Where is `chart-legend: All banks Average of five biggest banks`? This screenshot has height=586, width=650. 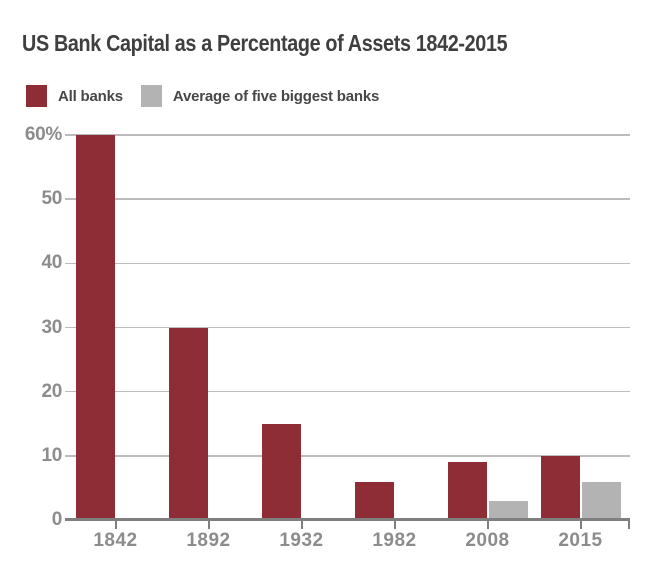 chart-legend: All banks Average of five biggest banks is located at coordinates (211, 96).